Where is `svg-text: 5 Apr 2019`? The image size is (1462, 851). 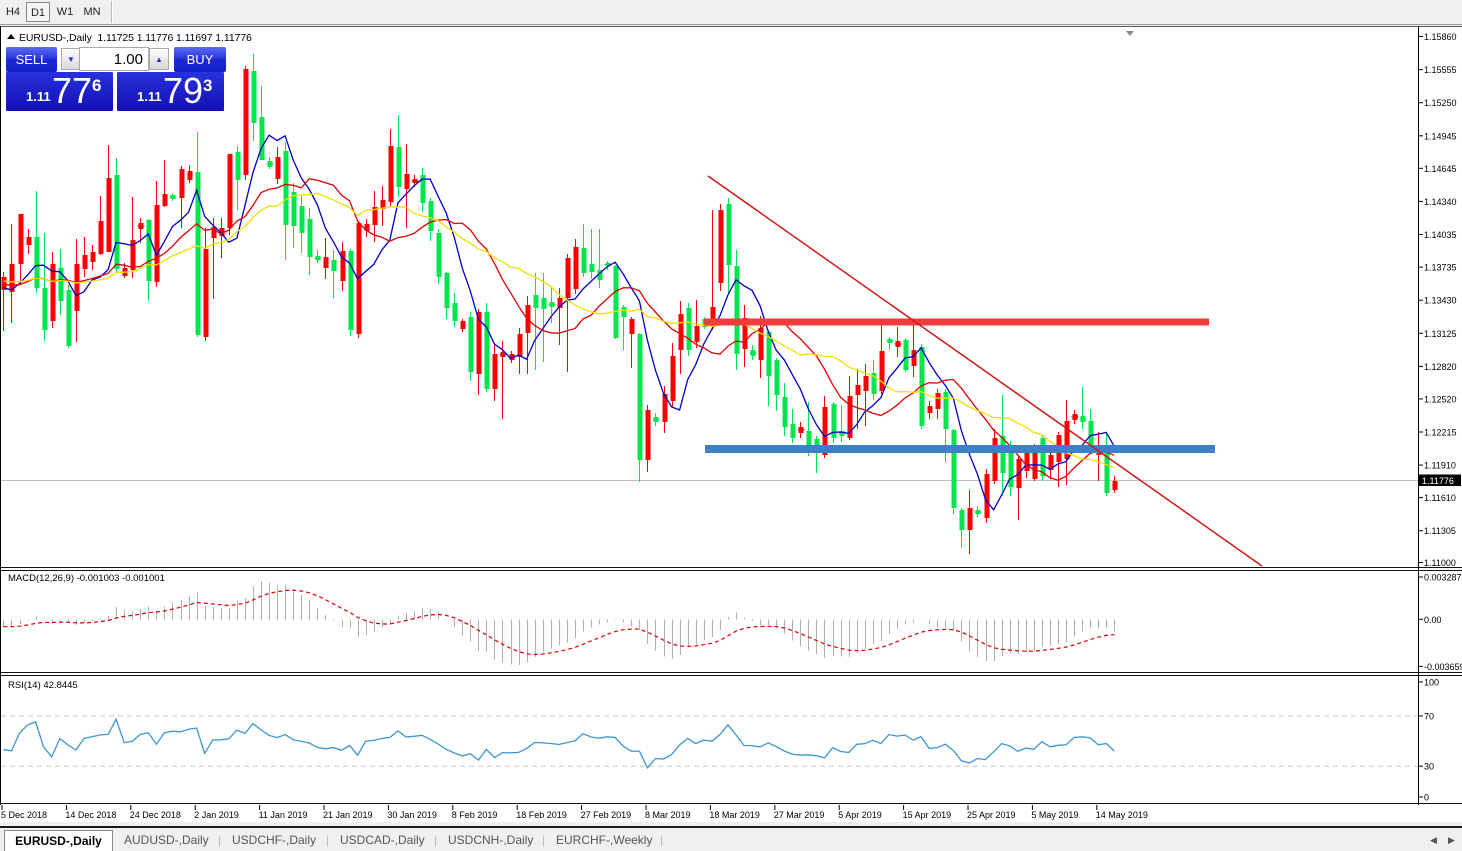 svg-text: 5 Apr 2019 is located at coordinates (860, 815).